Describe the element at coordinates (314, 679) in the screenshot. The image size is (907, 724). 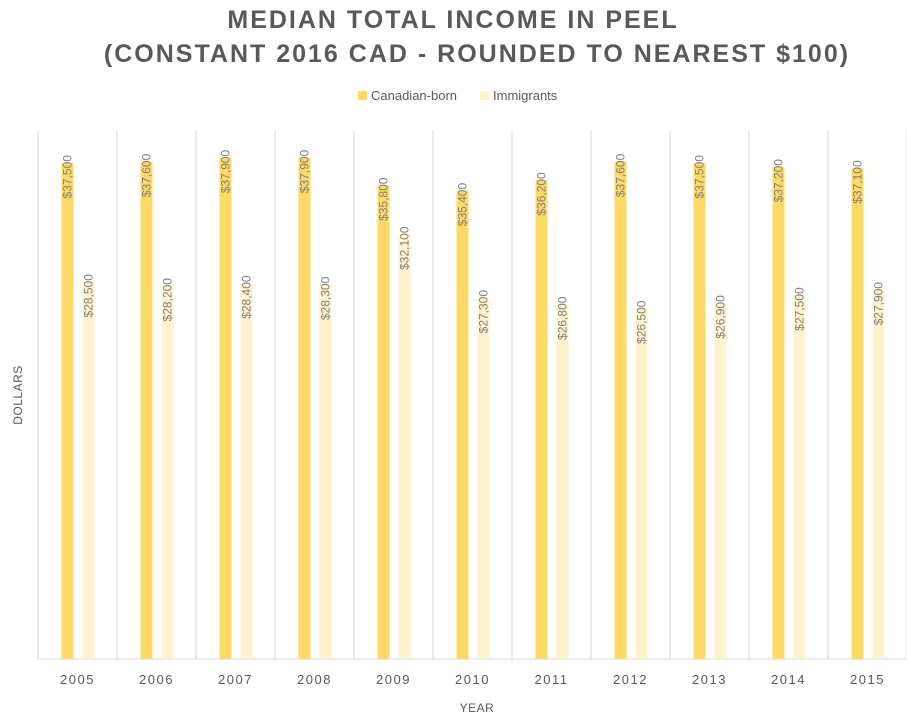
I see `x-tick-label: 2008` at that location.